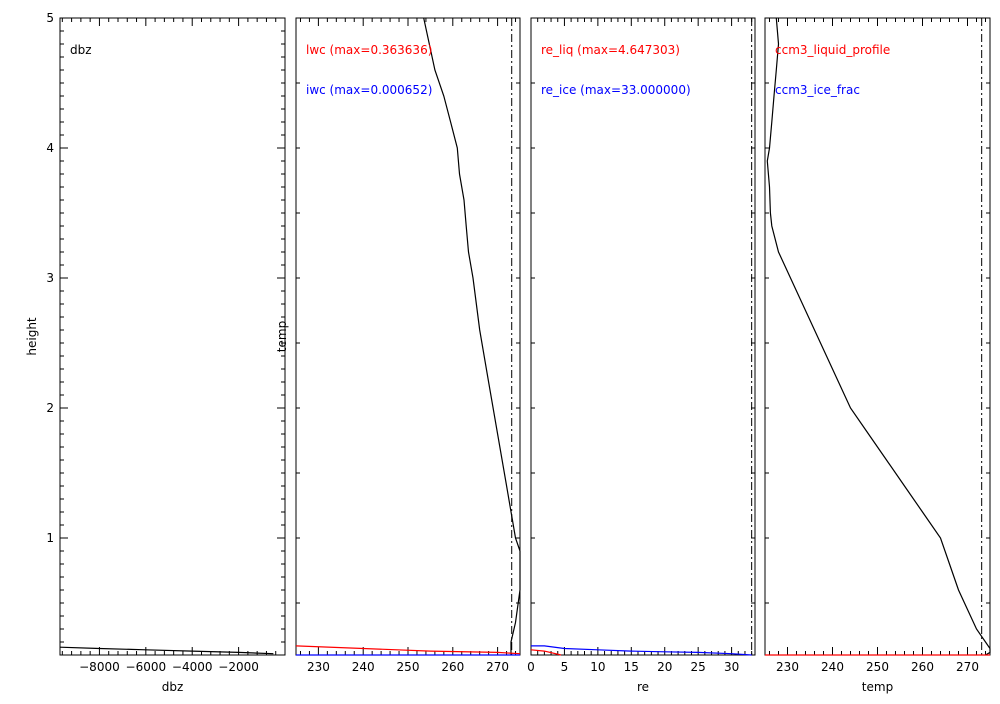 This screenshot has width=1000, height=704. Describe the element at coordinates (50, 18) in the screenshot. I see `y-tick-label: 5` at that location.